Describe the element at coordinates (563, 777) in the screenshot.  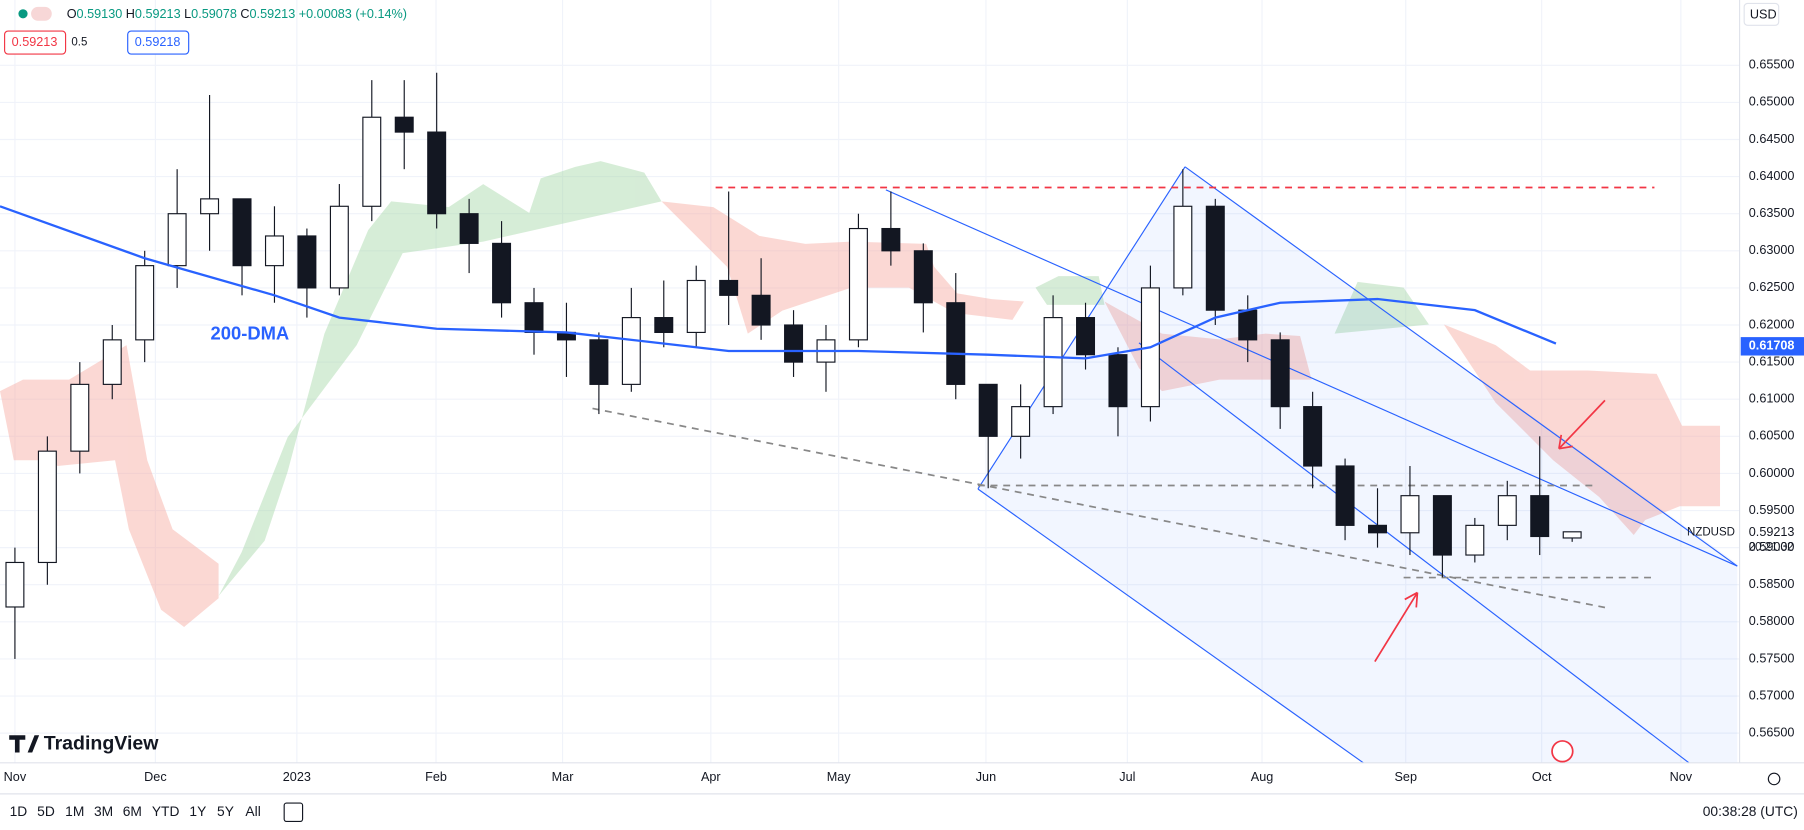
I see `x-tick-label: Mar` at that location.